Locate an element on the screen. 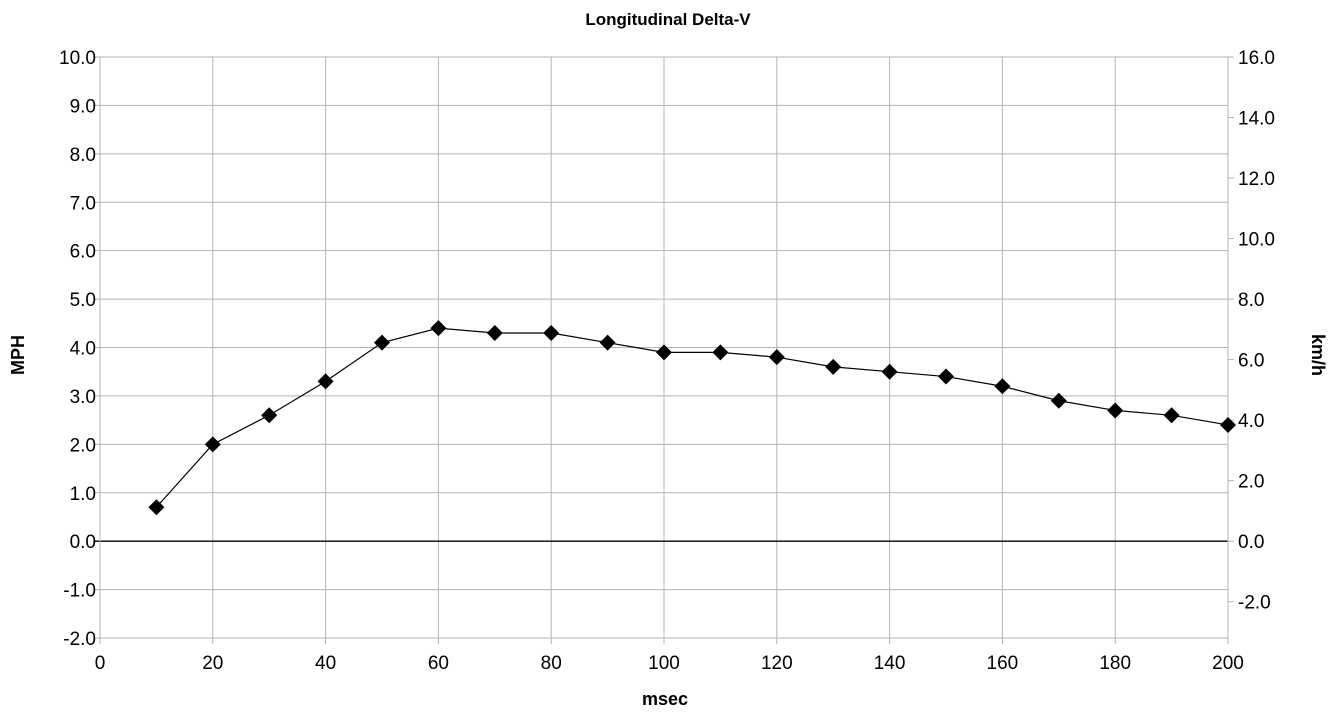 This screenshot has height=712, width=1336. y-tick-label: 2.0 is located at coordinates (83, 445).